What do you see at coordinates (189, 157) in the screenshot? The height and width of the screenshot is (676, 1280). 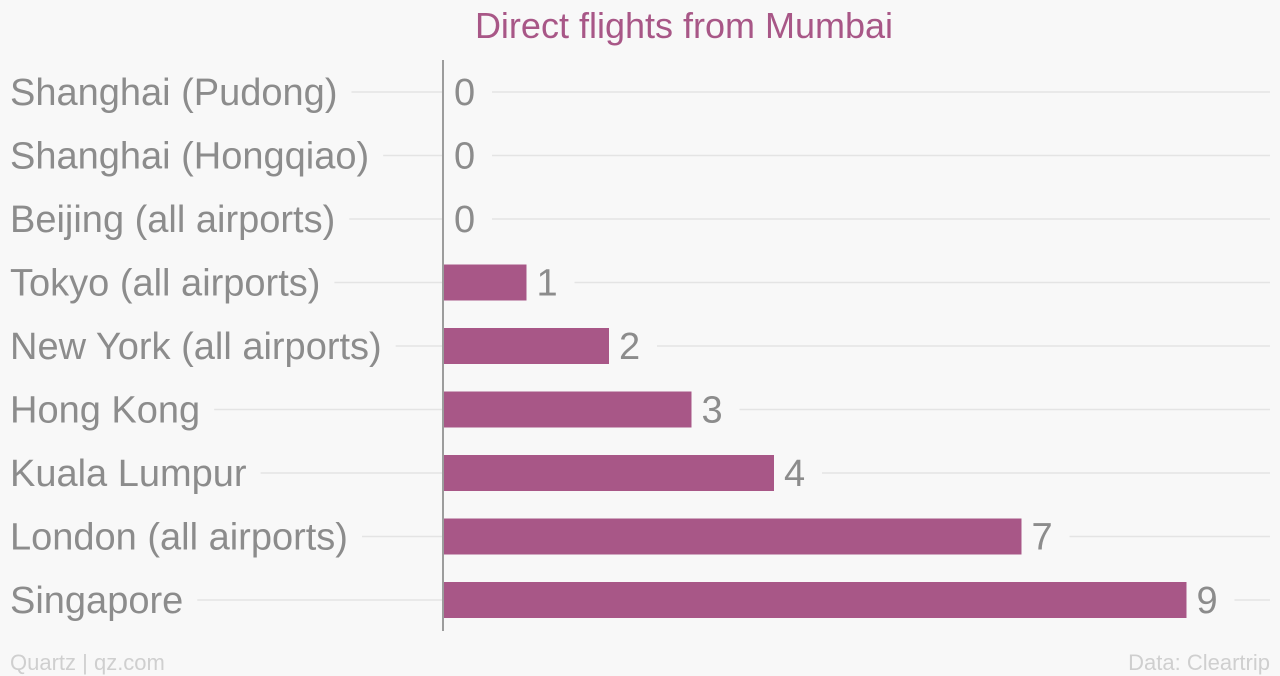 I see `category-label-shanghai-hongqiao: Shanghai (Hongqiao)` at bounding box center [189, 157].